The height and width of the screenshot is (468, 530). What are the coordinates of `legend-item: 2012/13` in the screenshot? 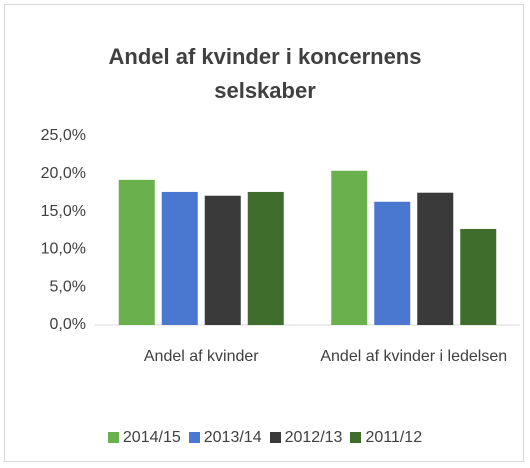 It's located at (306, 438).